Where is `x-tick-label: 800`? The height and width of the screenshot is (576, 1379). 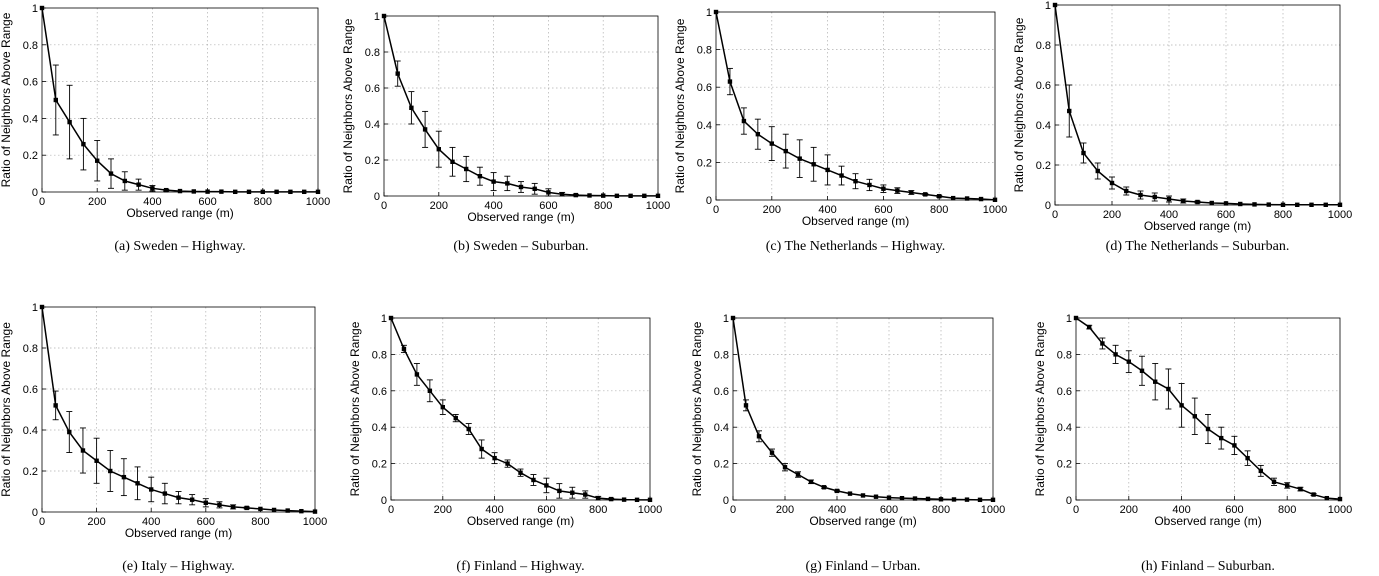 x-tick-label: 800 is located at coordinates (1287, 510).